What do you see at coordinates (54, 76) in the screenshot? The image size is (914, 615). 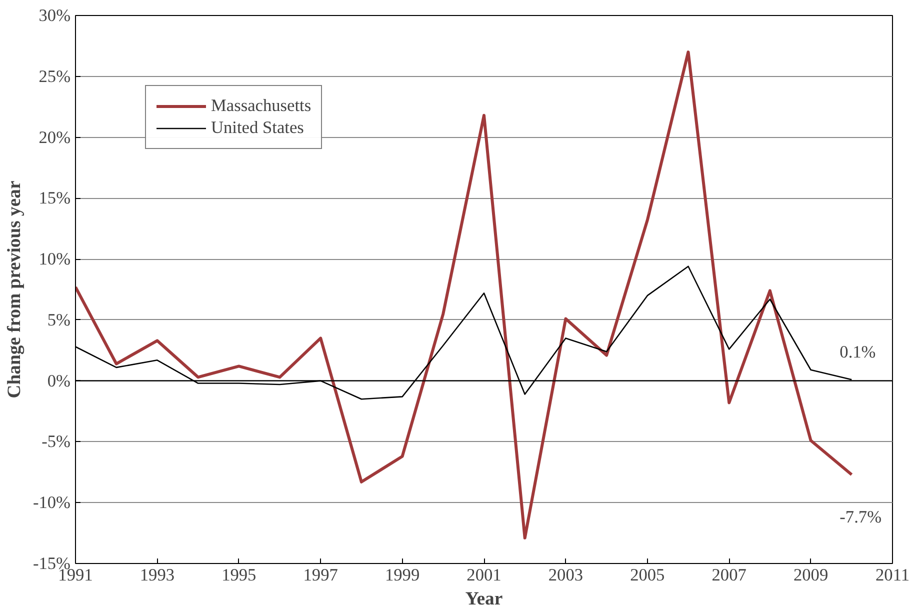 I see `y-tick-label: 25%` at bounding box center [54, 76].